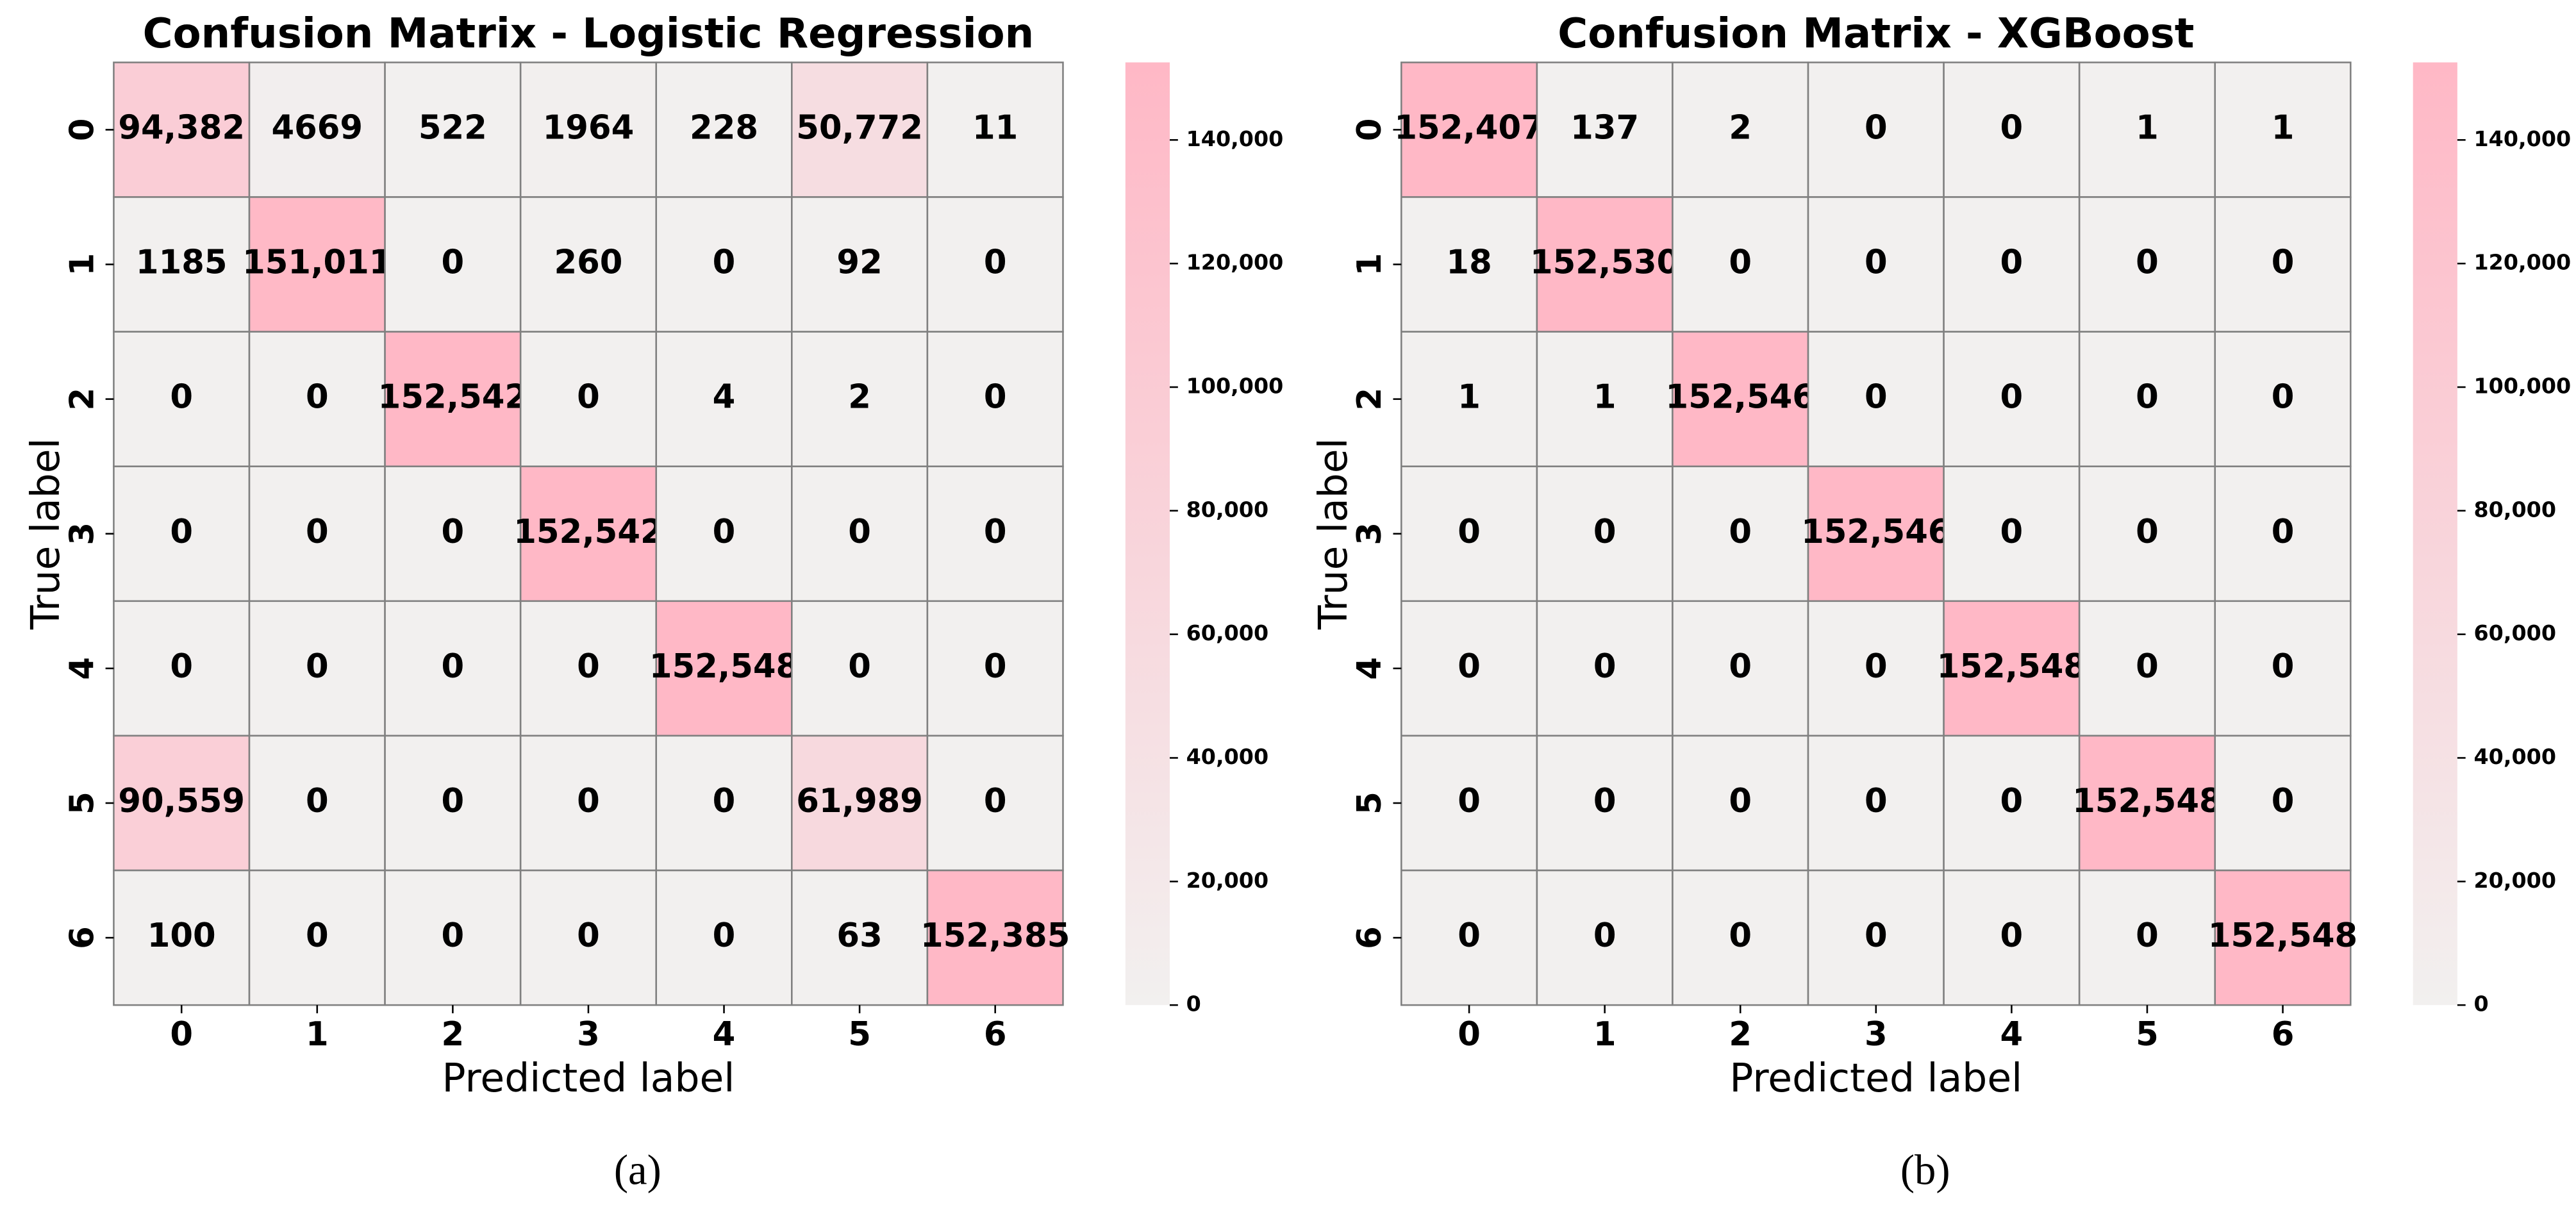 The height and width of the screenshot is (1212, 2576). Describe the element at coordinates (859, 1034) in the screenshot. I see `x-tick-label: 5` at that location.